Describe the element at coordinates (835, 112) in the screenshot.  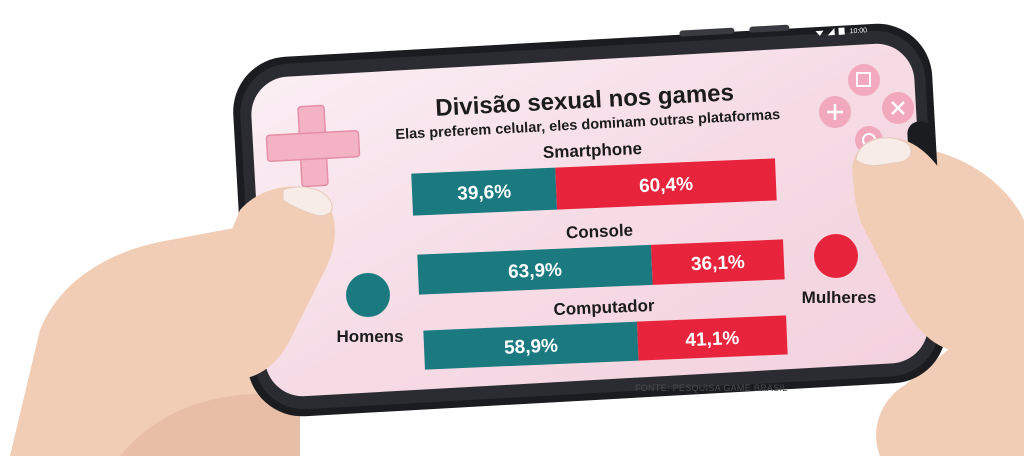
I see `plus-button-icon` at that location.